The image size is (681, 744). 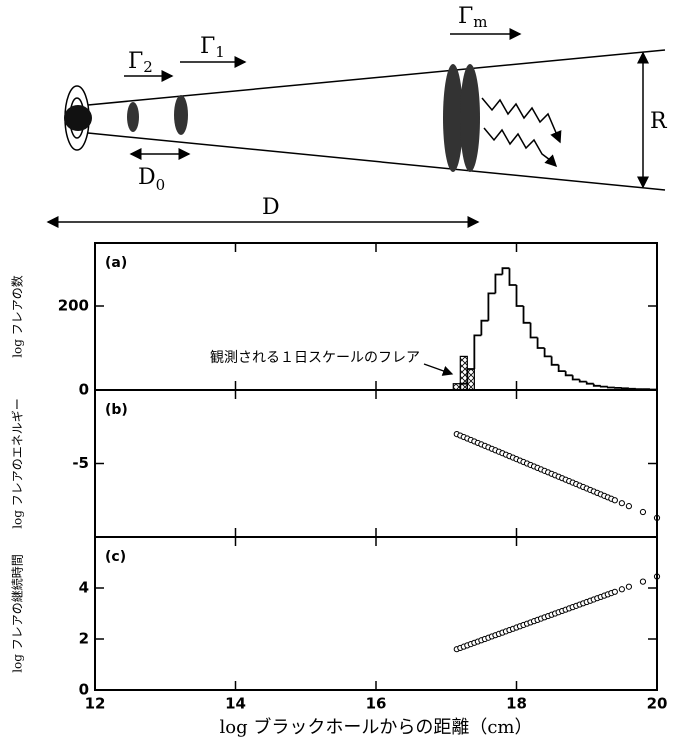 I want to click on panel-label: (c), so click(x=115, y=557).